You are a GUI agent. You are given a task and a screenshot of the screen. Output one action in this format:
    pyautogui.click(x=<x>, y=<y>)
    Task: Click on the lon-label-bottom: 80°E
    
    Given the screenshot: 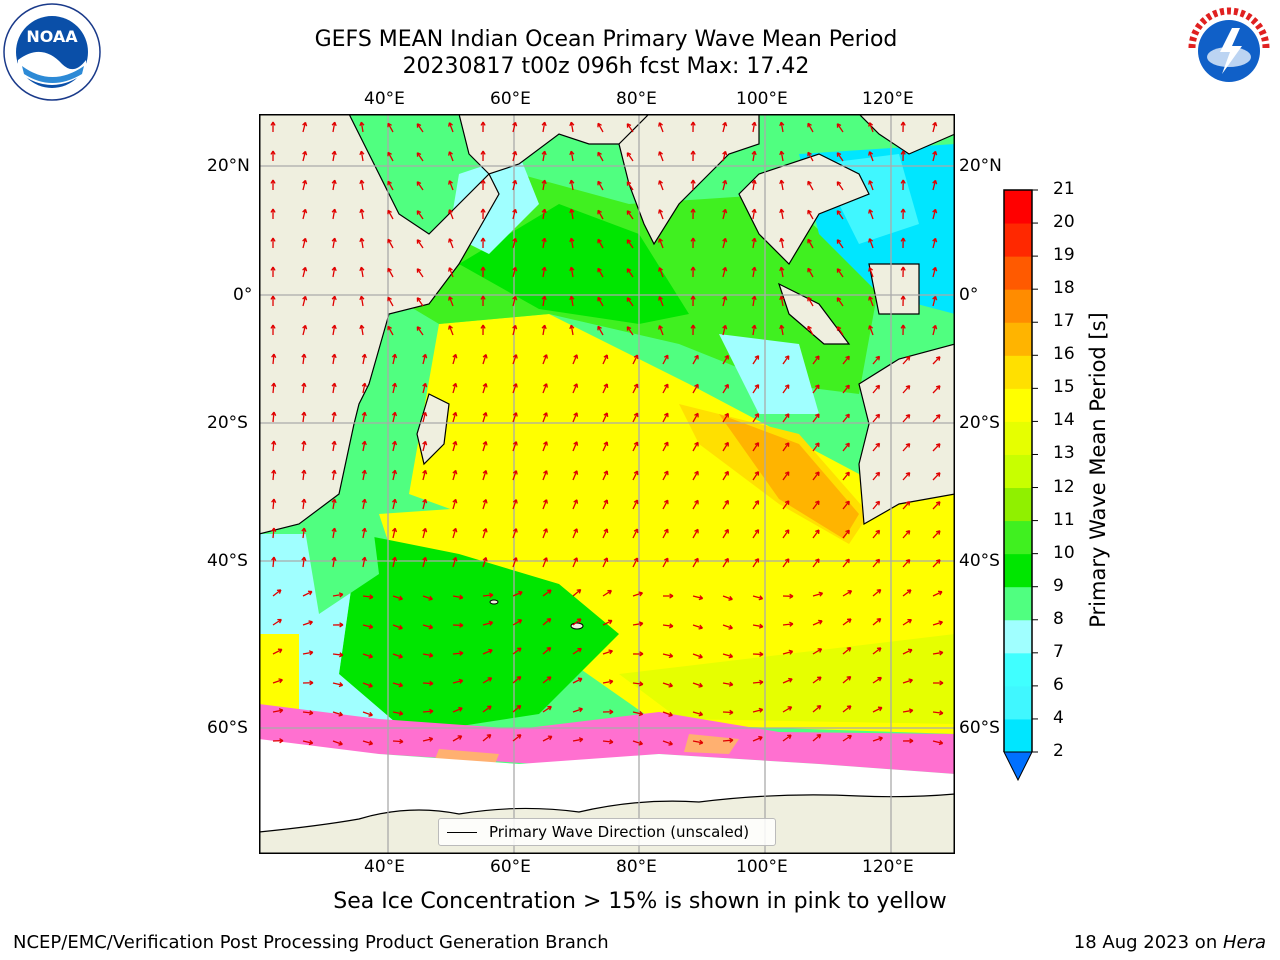 What is the action you would take?
    pyautogui.click(x=636, y=867)
    